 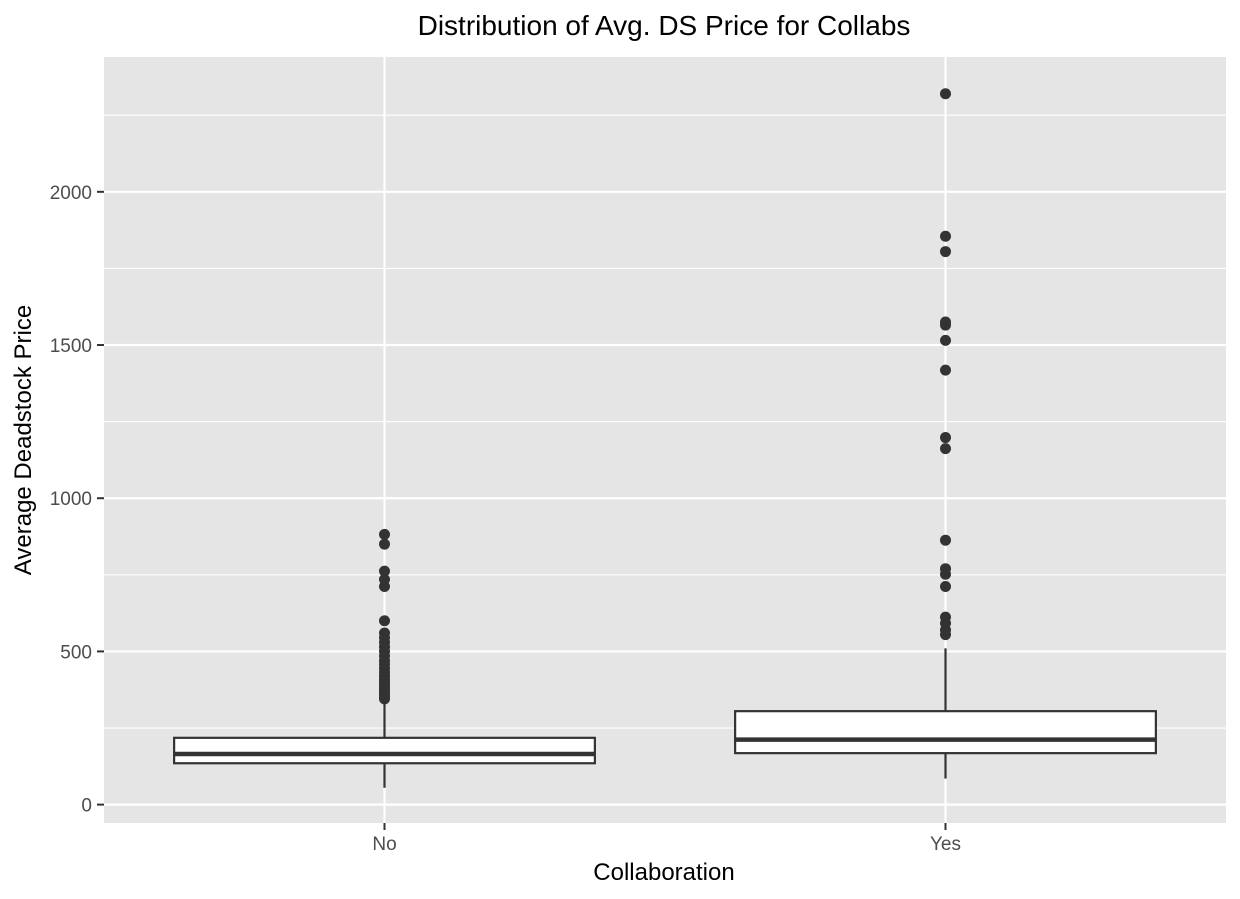 What do you see at coordinates (945, 844) in the screenshot?
I see `x-tick-label: Yes` at bounding box center [945, 844].